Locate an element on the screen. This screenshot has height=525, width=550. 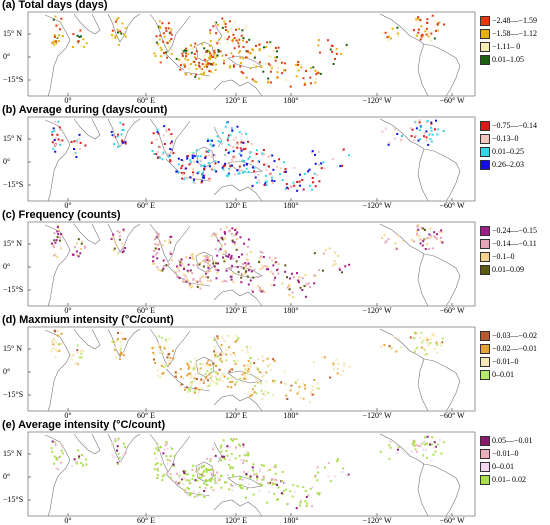
panel-title: (a) Total days (days) is located at coordinates (55, 5).